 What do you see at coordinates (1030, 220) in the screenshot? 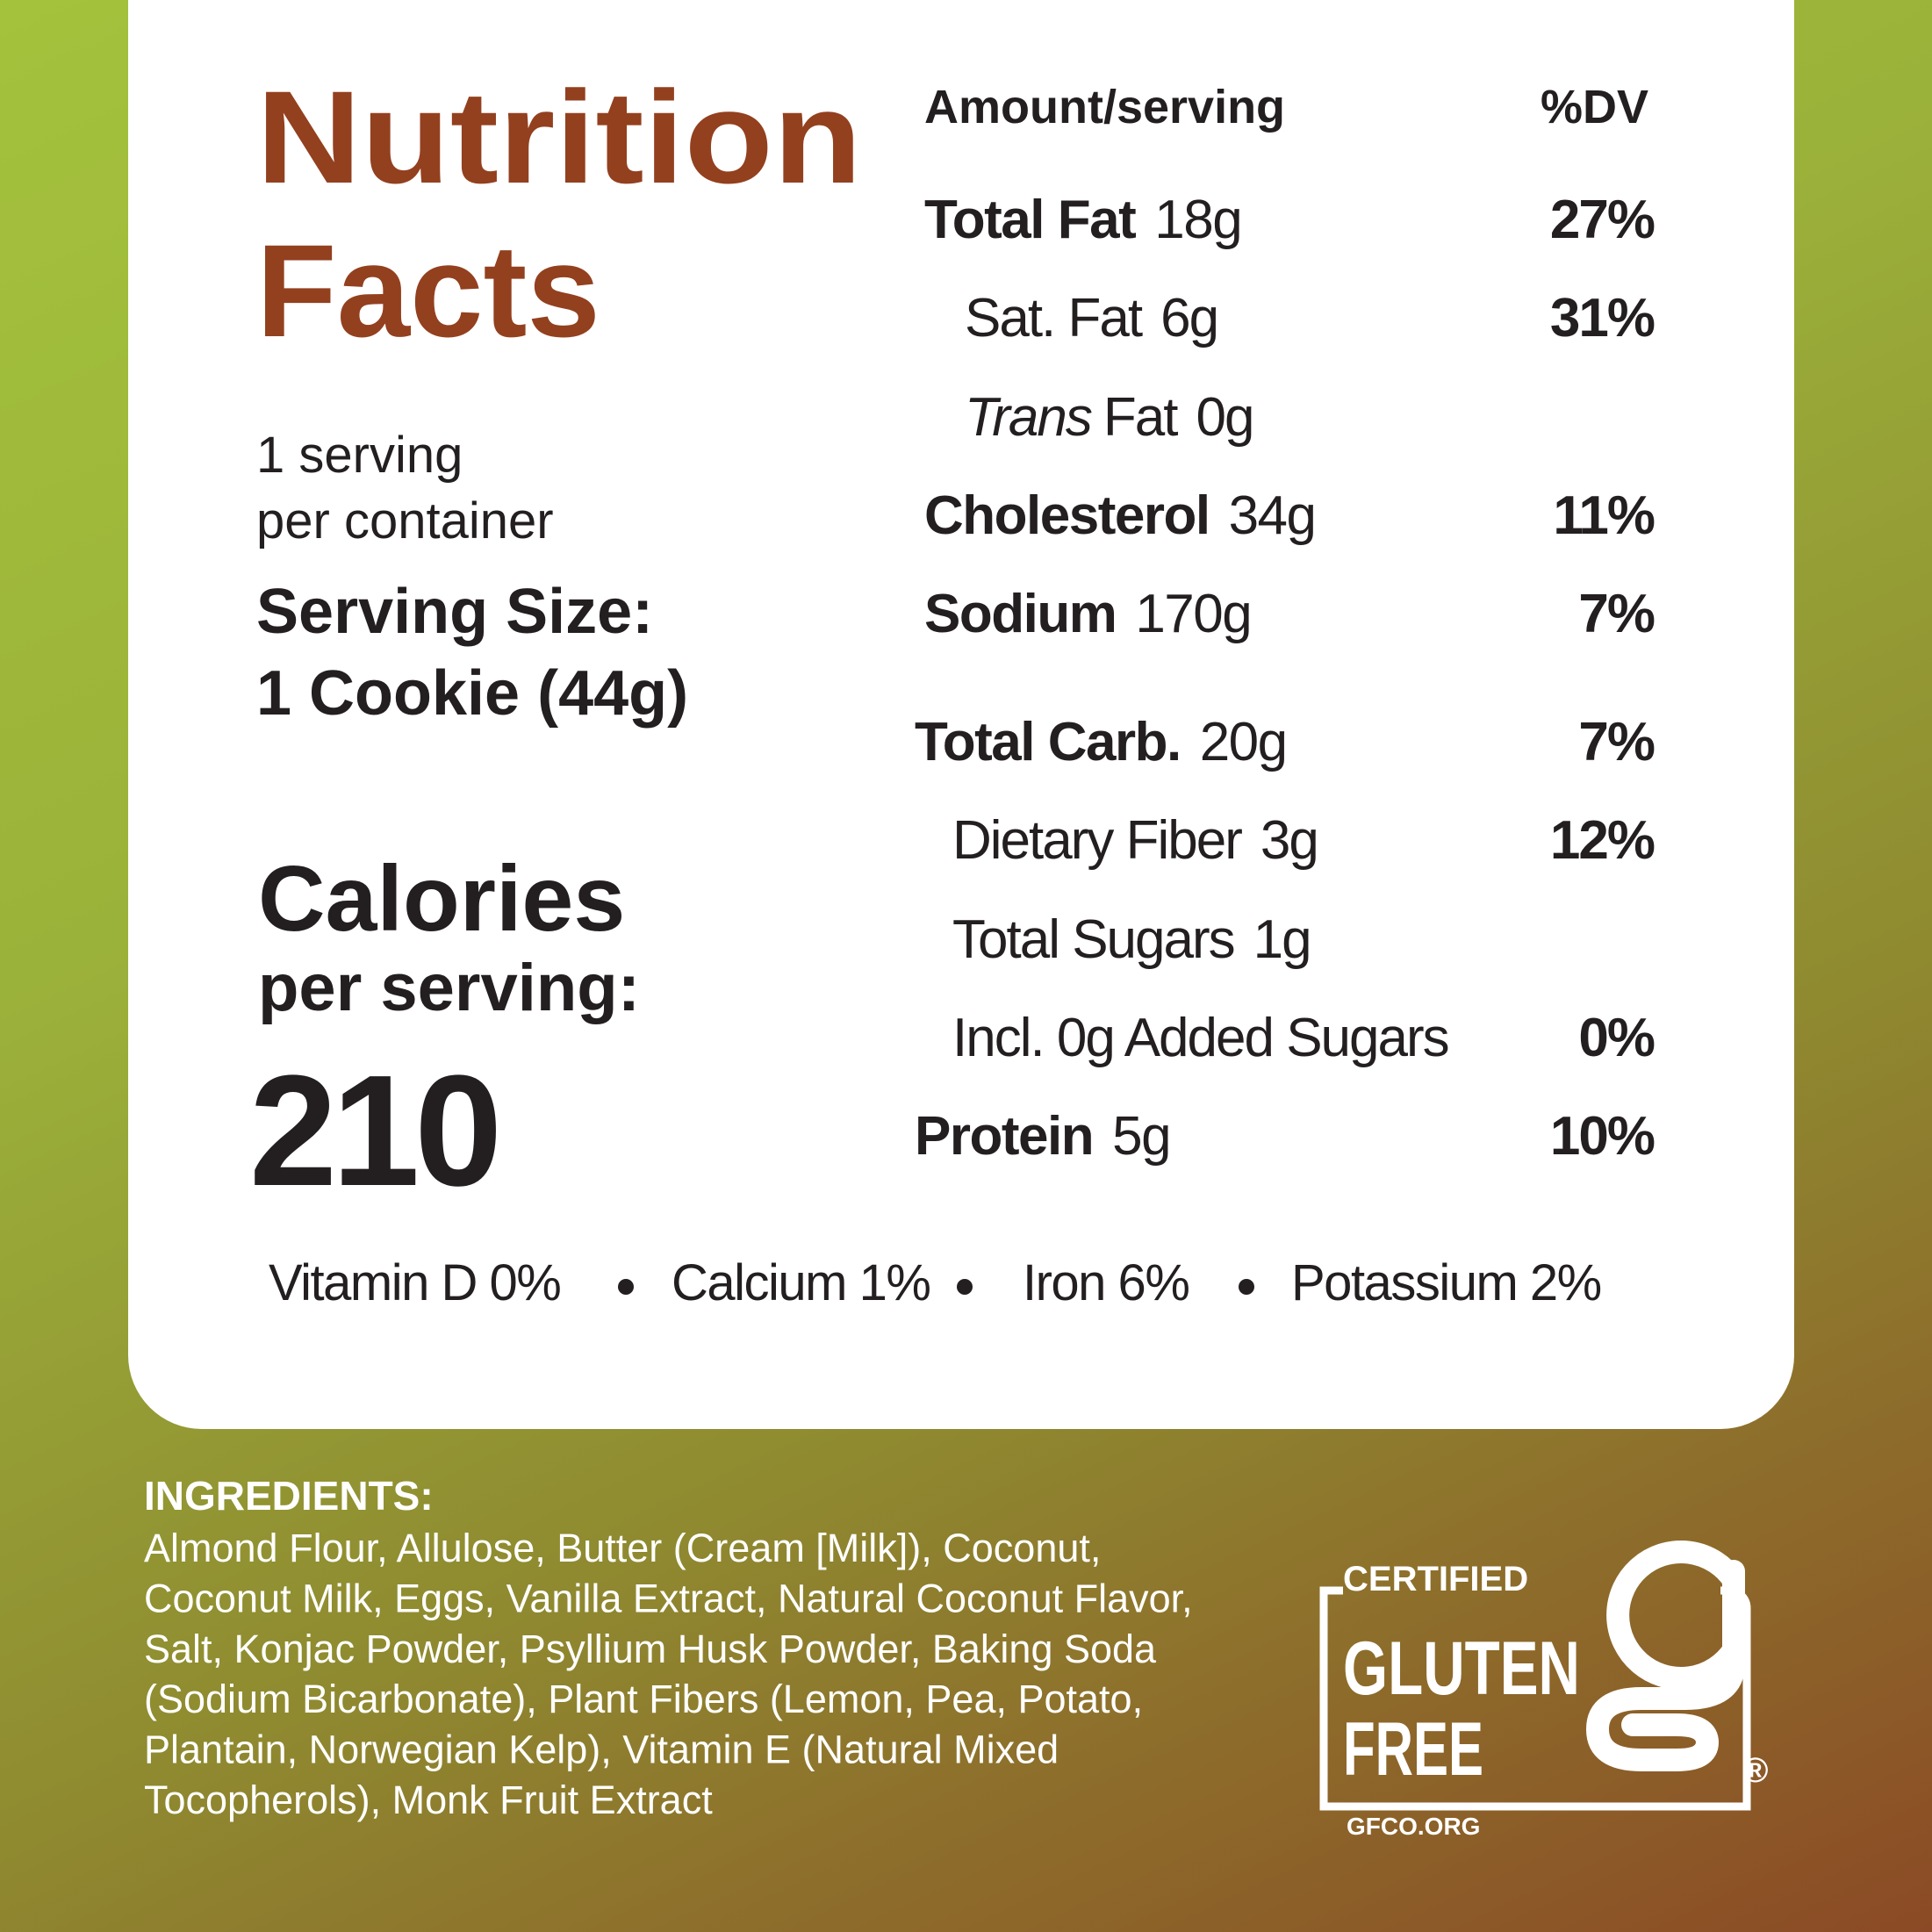
I see `nutrient-label: Total Fat` at bounding box center [1030, 220].